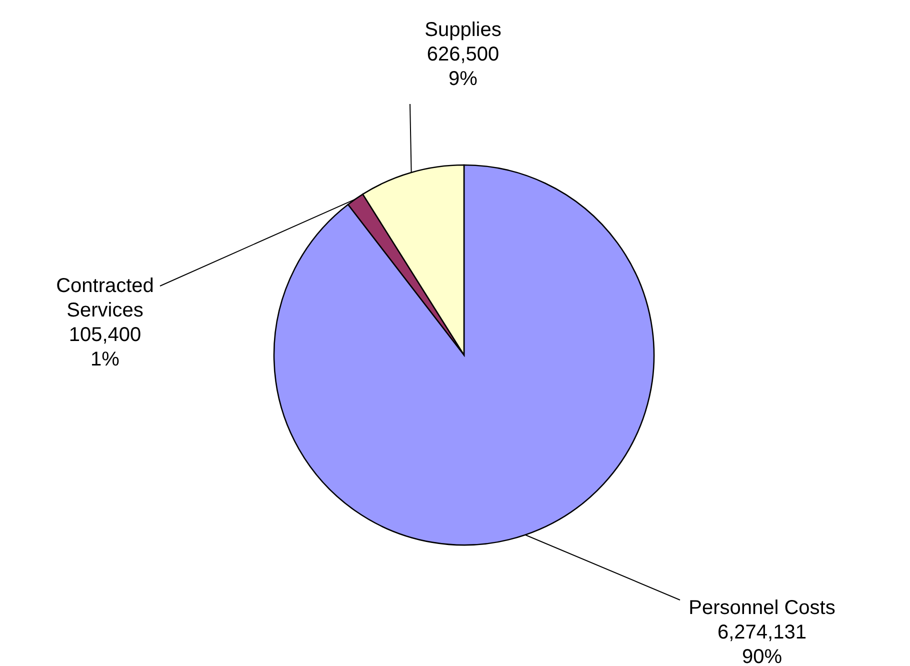 The width and height of the screenshot is (910, 666). What do you see at coordinates (762, 644) in the screenshot?
I see `data-label: 6,274,131 90%` at bounding box center [762, 644].